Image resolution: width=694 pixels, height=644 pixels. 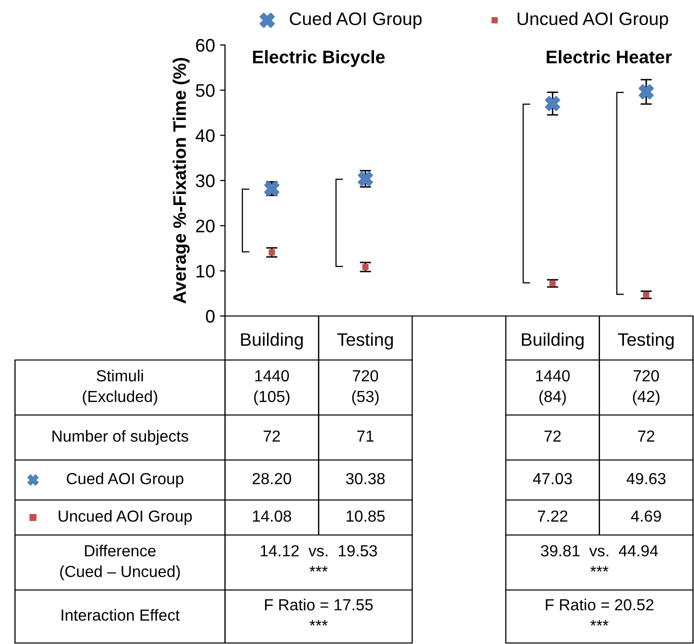 I want to click on text: 720 (42), so click(x=646, y=388).